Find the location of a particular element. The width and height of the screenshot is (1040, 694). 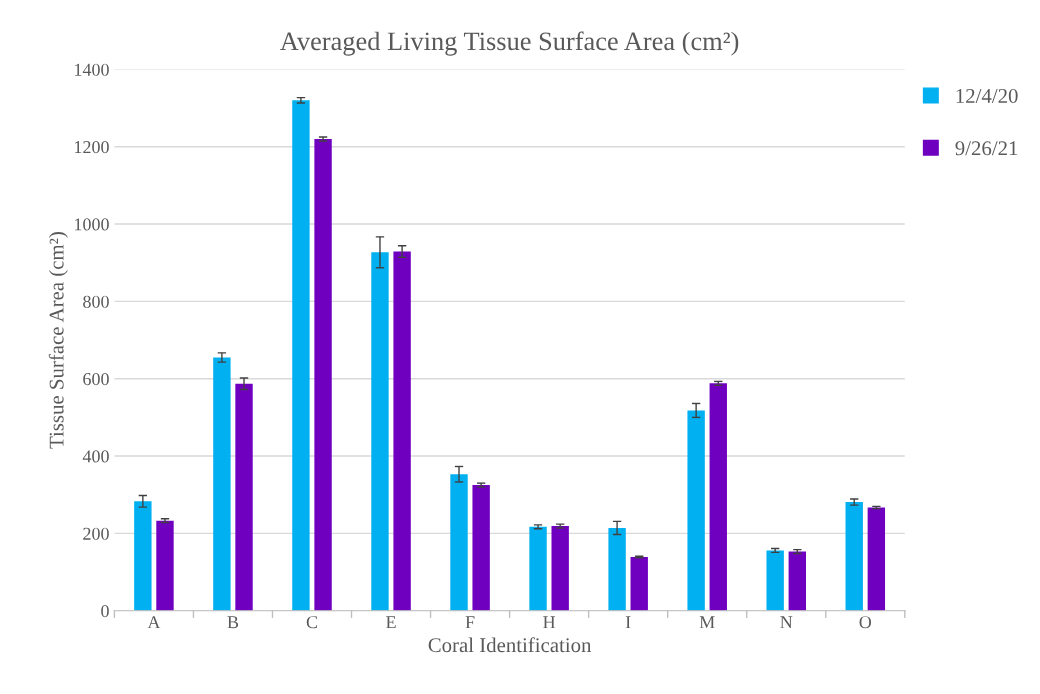

x-tick-label: A is located at coordinates (154, 622).